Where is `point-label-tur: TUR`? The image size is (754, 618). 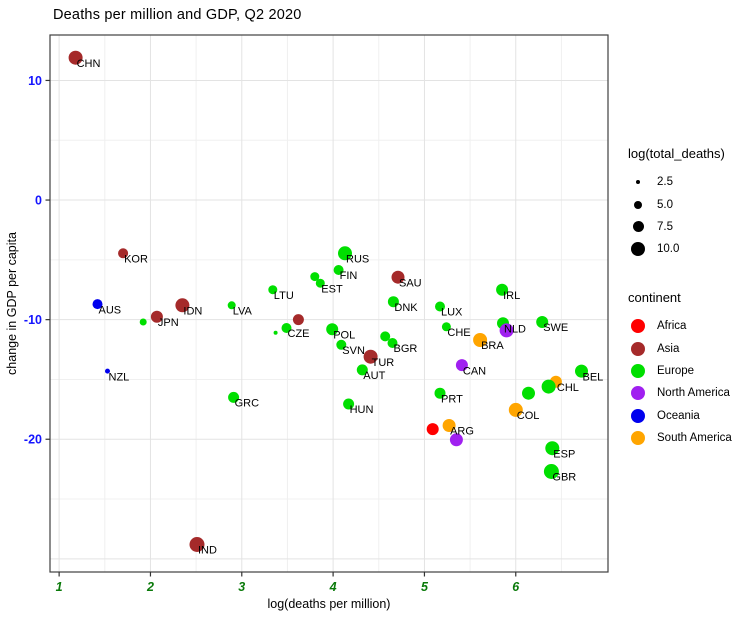 point-label-tur: TUR is located at coordinates (383, 363).